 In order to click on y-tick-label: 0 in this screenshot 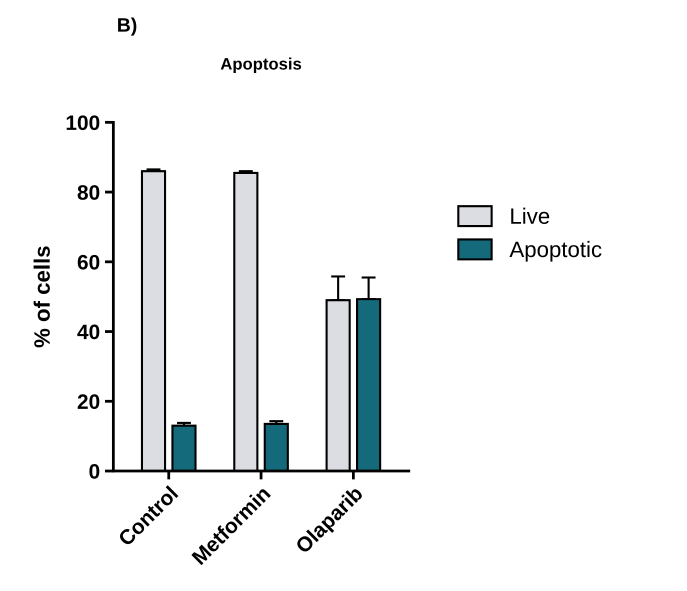, I will do `click(94, 471)`.